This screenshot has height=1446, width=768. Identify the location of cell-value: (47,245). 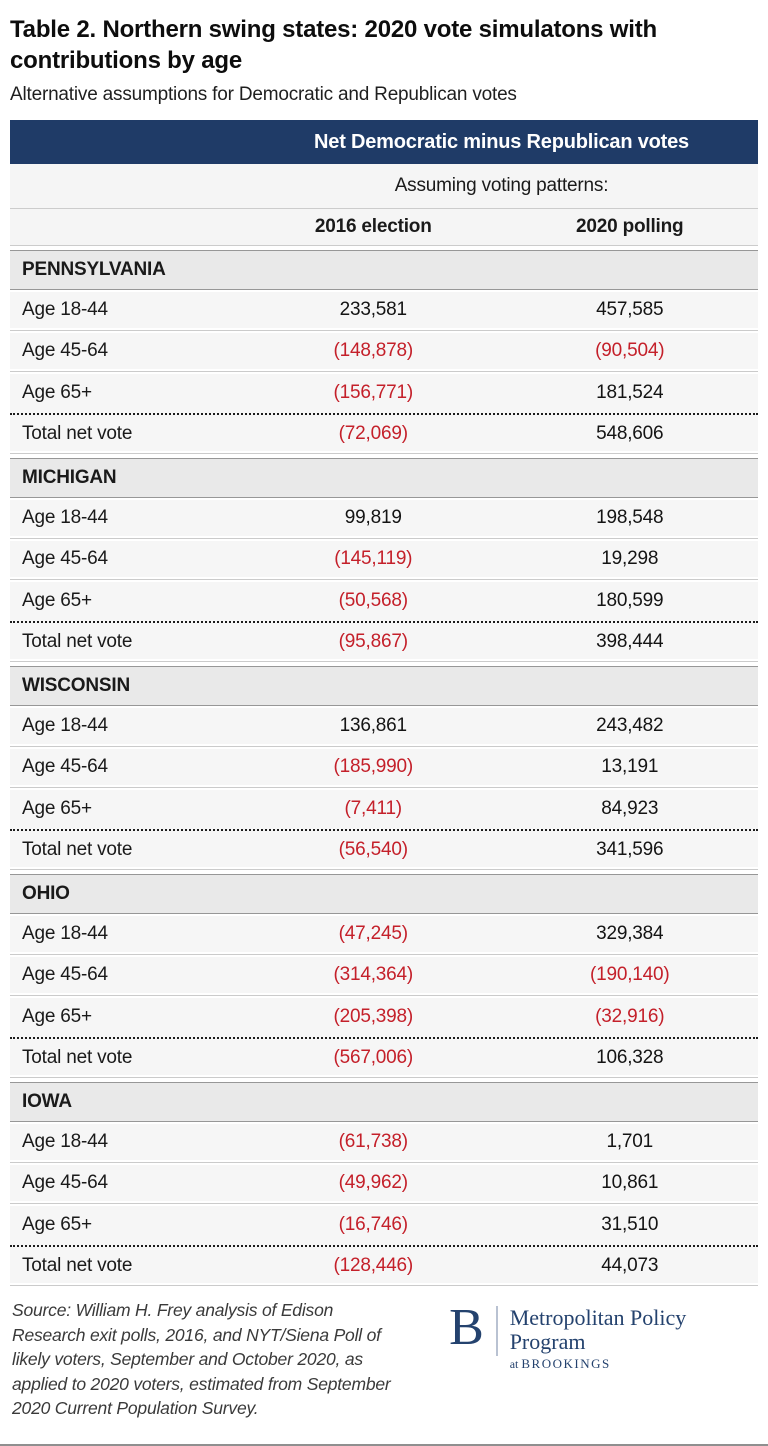
(373, 933).